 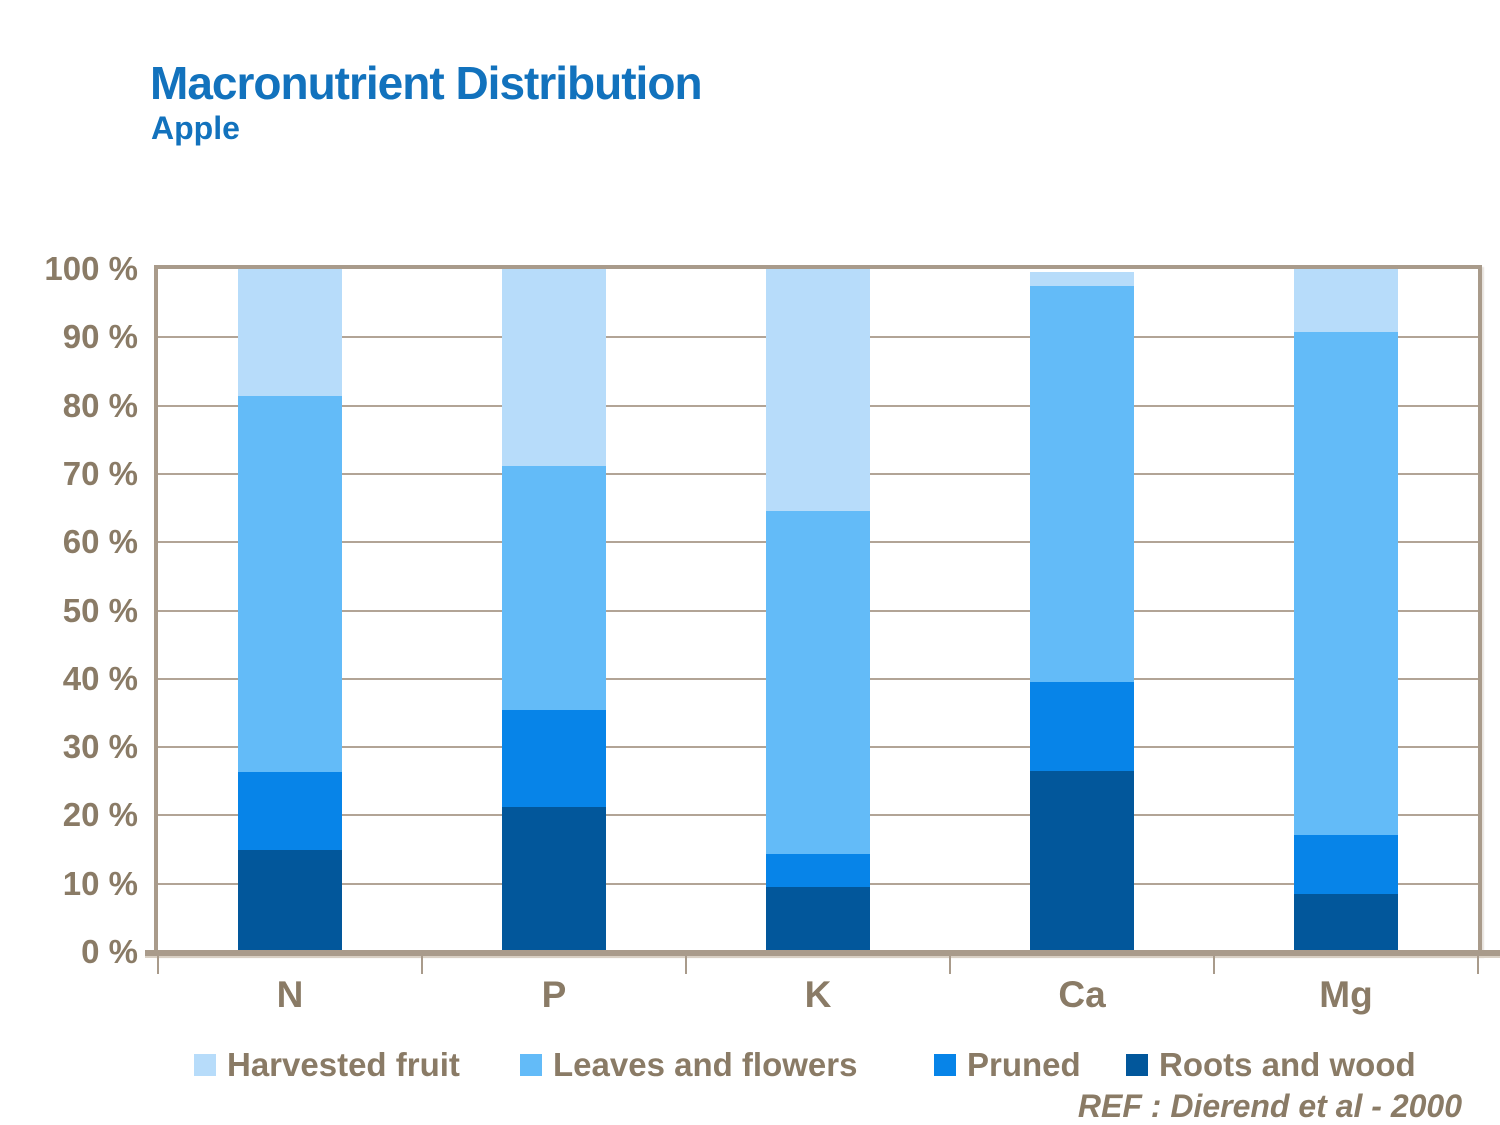 What do you see at coordinates (100, 405) in the screenshot?
I see `y-tick-label: 80 %` at bounding box center [100, 405].